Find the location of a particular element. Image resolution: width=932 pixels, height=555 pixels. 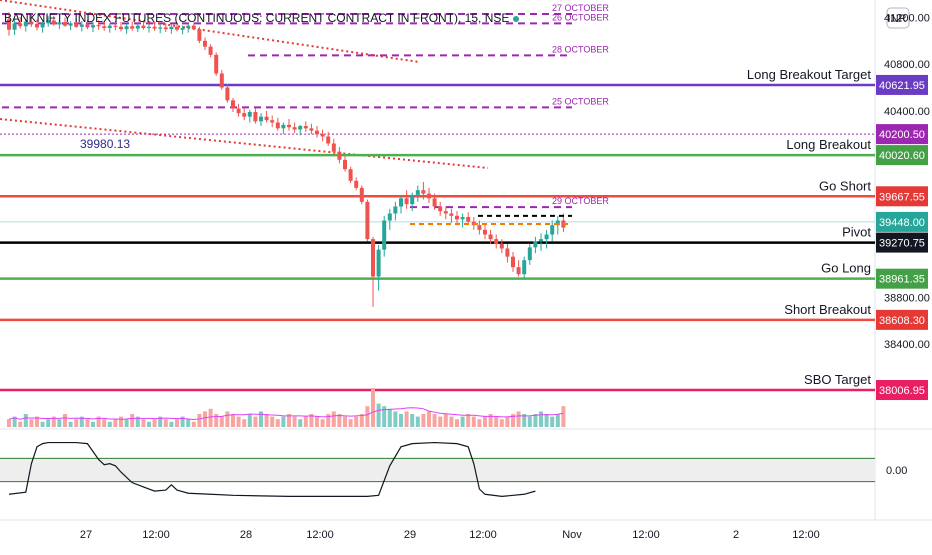

y-tick-label: 38800.00 is located at coordinates (907, 299).